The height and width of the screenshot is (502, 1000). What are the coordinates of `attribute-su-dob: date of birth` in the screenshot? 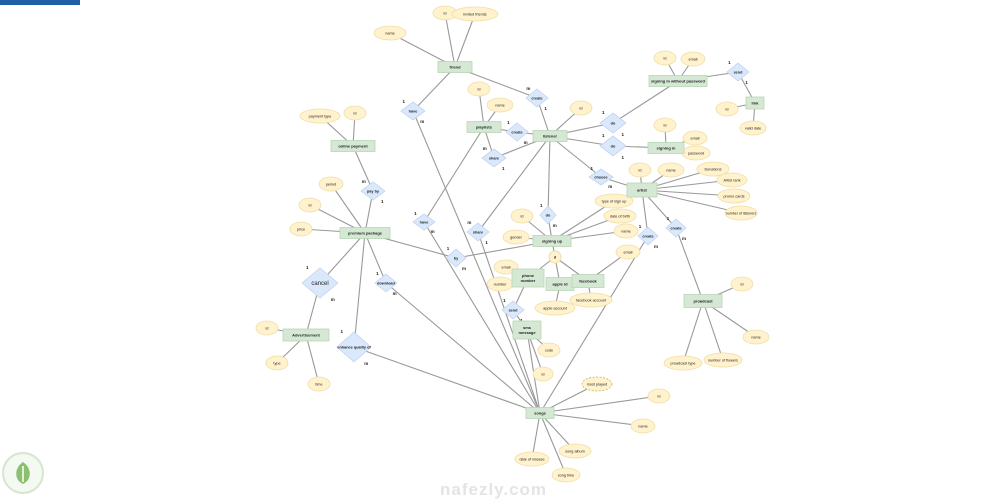 It's located at (620, 216).